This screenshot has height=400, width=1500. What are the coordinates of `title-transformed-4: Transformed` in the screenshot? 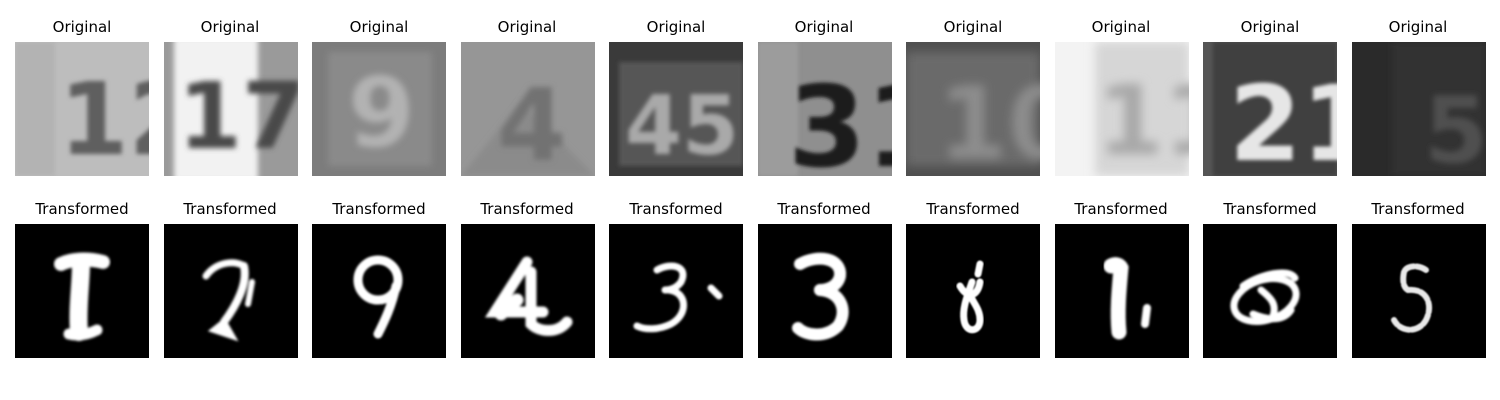 It's located at (527, 209).